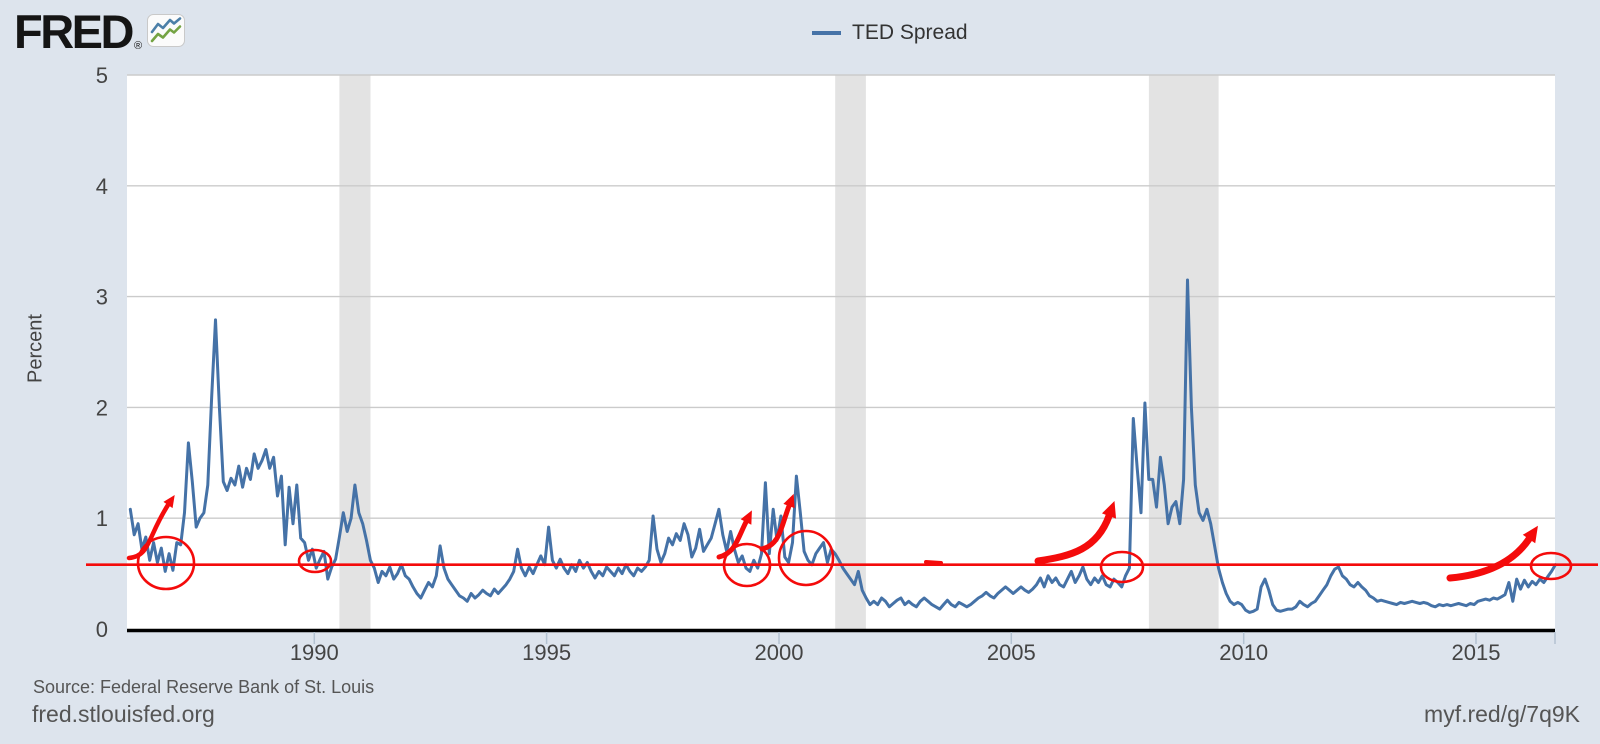 Image resolution: width=1600 pixels, height=744 pixels. I want to click on x-tick-label-2005: 2005, so click(1011, 652).